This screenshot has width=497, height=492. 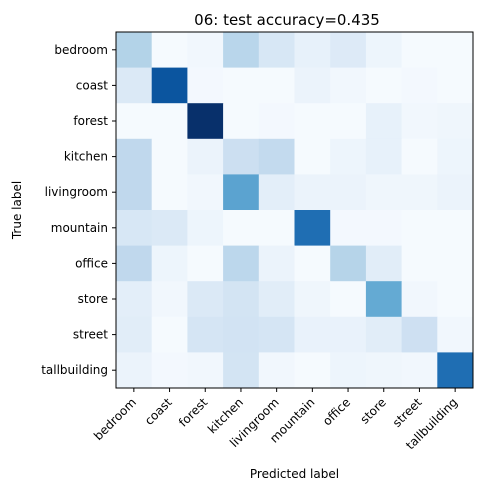 What do you see at coordinates (90, 121) in the screenshot?
I see `y-tick-label: forest` at bounding box center [90, 121].